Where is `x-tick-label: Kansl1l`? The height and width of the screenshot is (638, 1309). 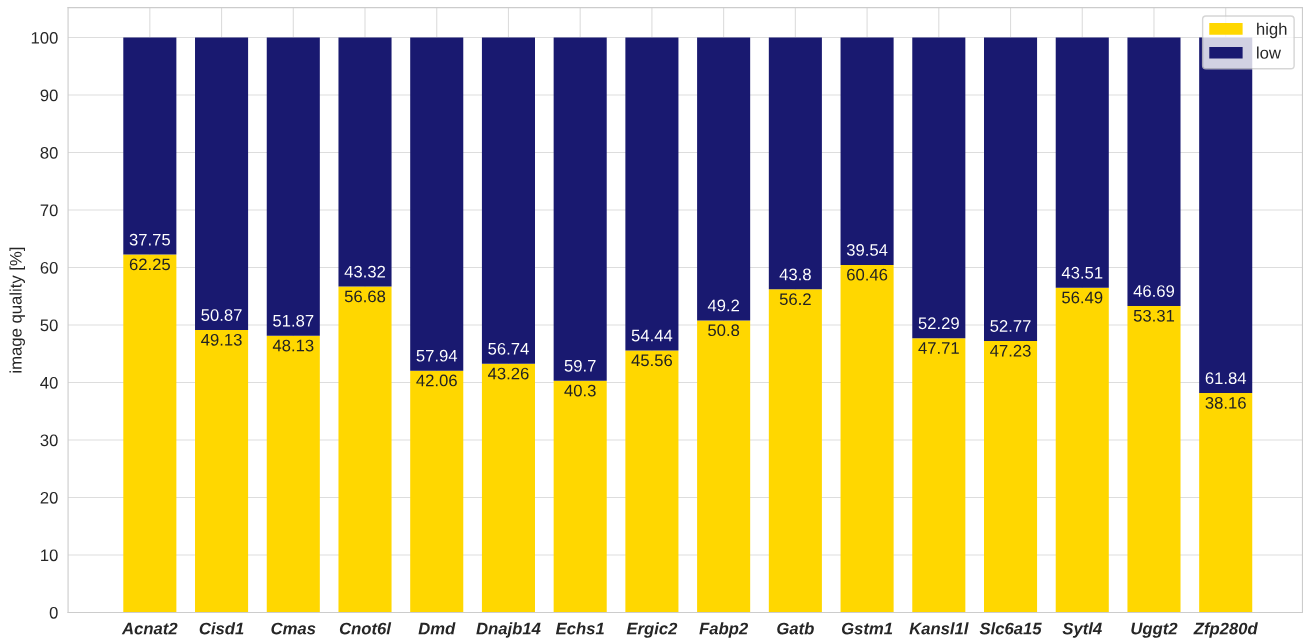
x-tick-label: Kansl1l is located at coordinates (939, 628).